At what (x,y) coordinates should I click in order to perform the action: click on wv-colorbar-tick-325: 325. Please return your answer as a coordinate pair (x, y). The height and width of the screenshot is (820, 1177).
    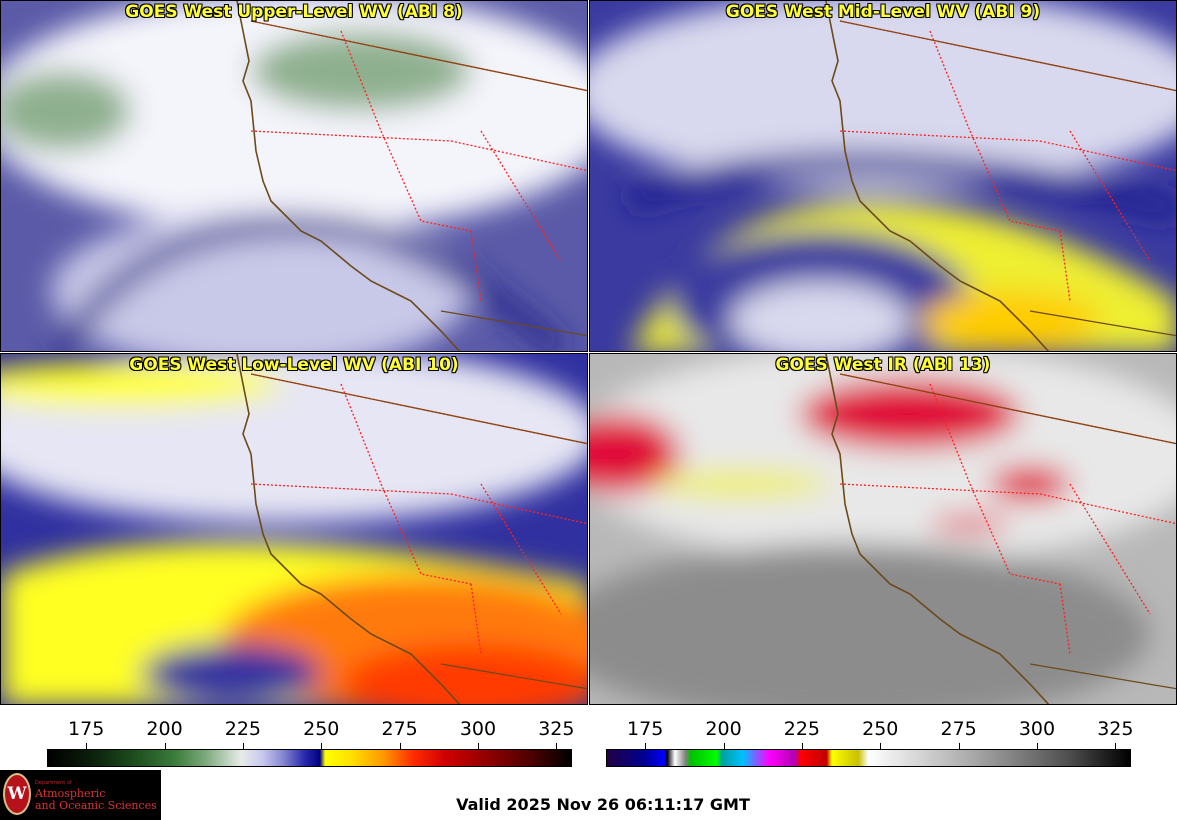
    Looking at the image, I should click on (556, 729).